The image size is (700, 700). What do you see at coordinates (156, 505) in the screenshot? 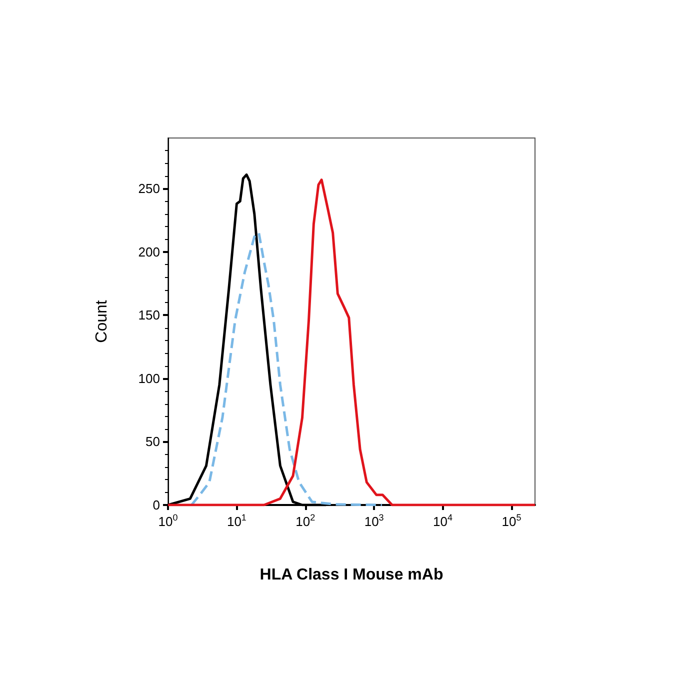
I see `y-tick-label: 0` at bounding box center [156, 505].